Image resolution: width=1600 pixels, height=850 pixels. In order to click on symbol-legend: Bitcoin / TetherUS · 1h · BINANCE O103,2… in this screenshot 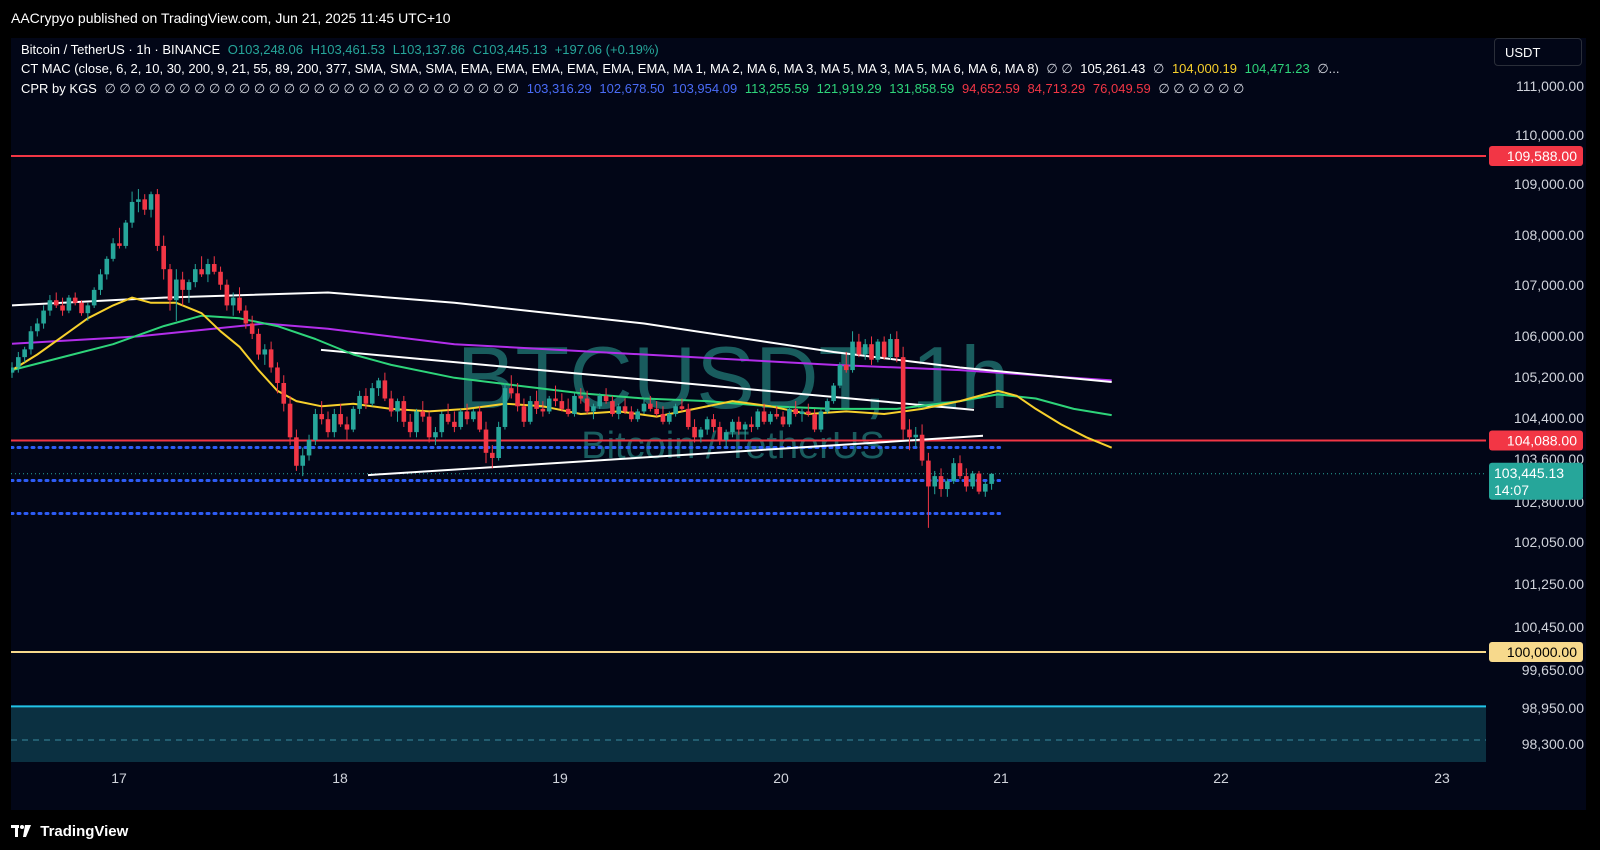, I will do `click(342, 49)`.